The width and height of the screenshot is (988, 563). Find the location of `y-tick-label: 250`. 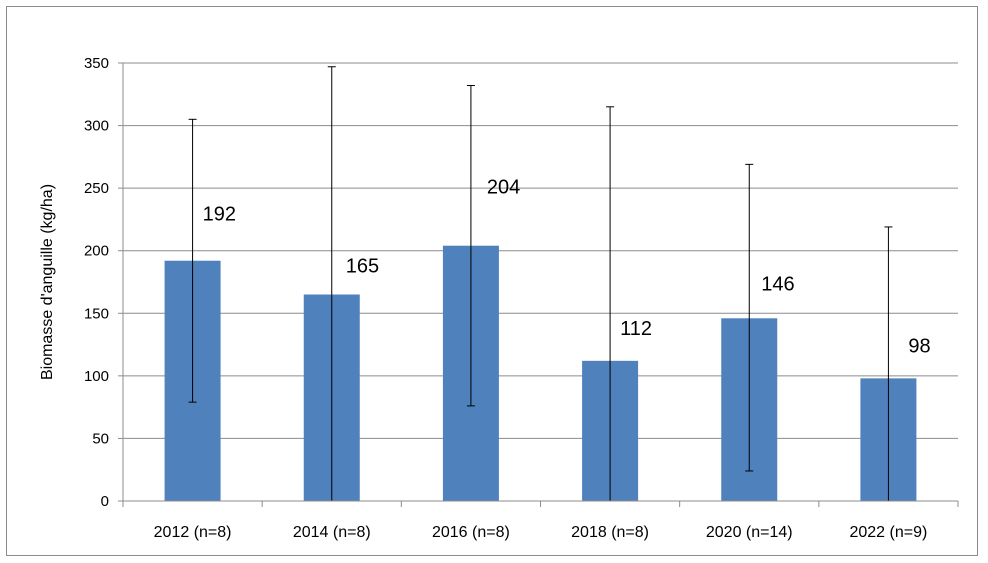

y-tick-label: 250 is located at coordinates (96, 188).